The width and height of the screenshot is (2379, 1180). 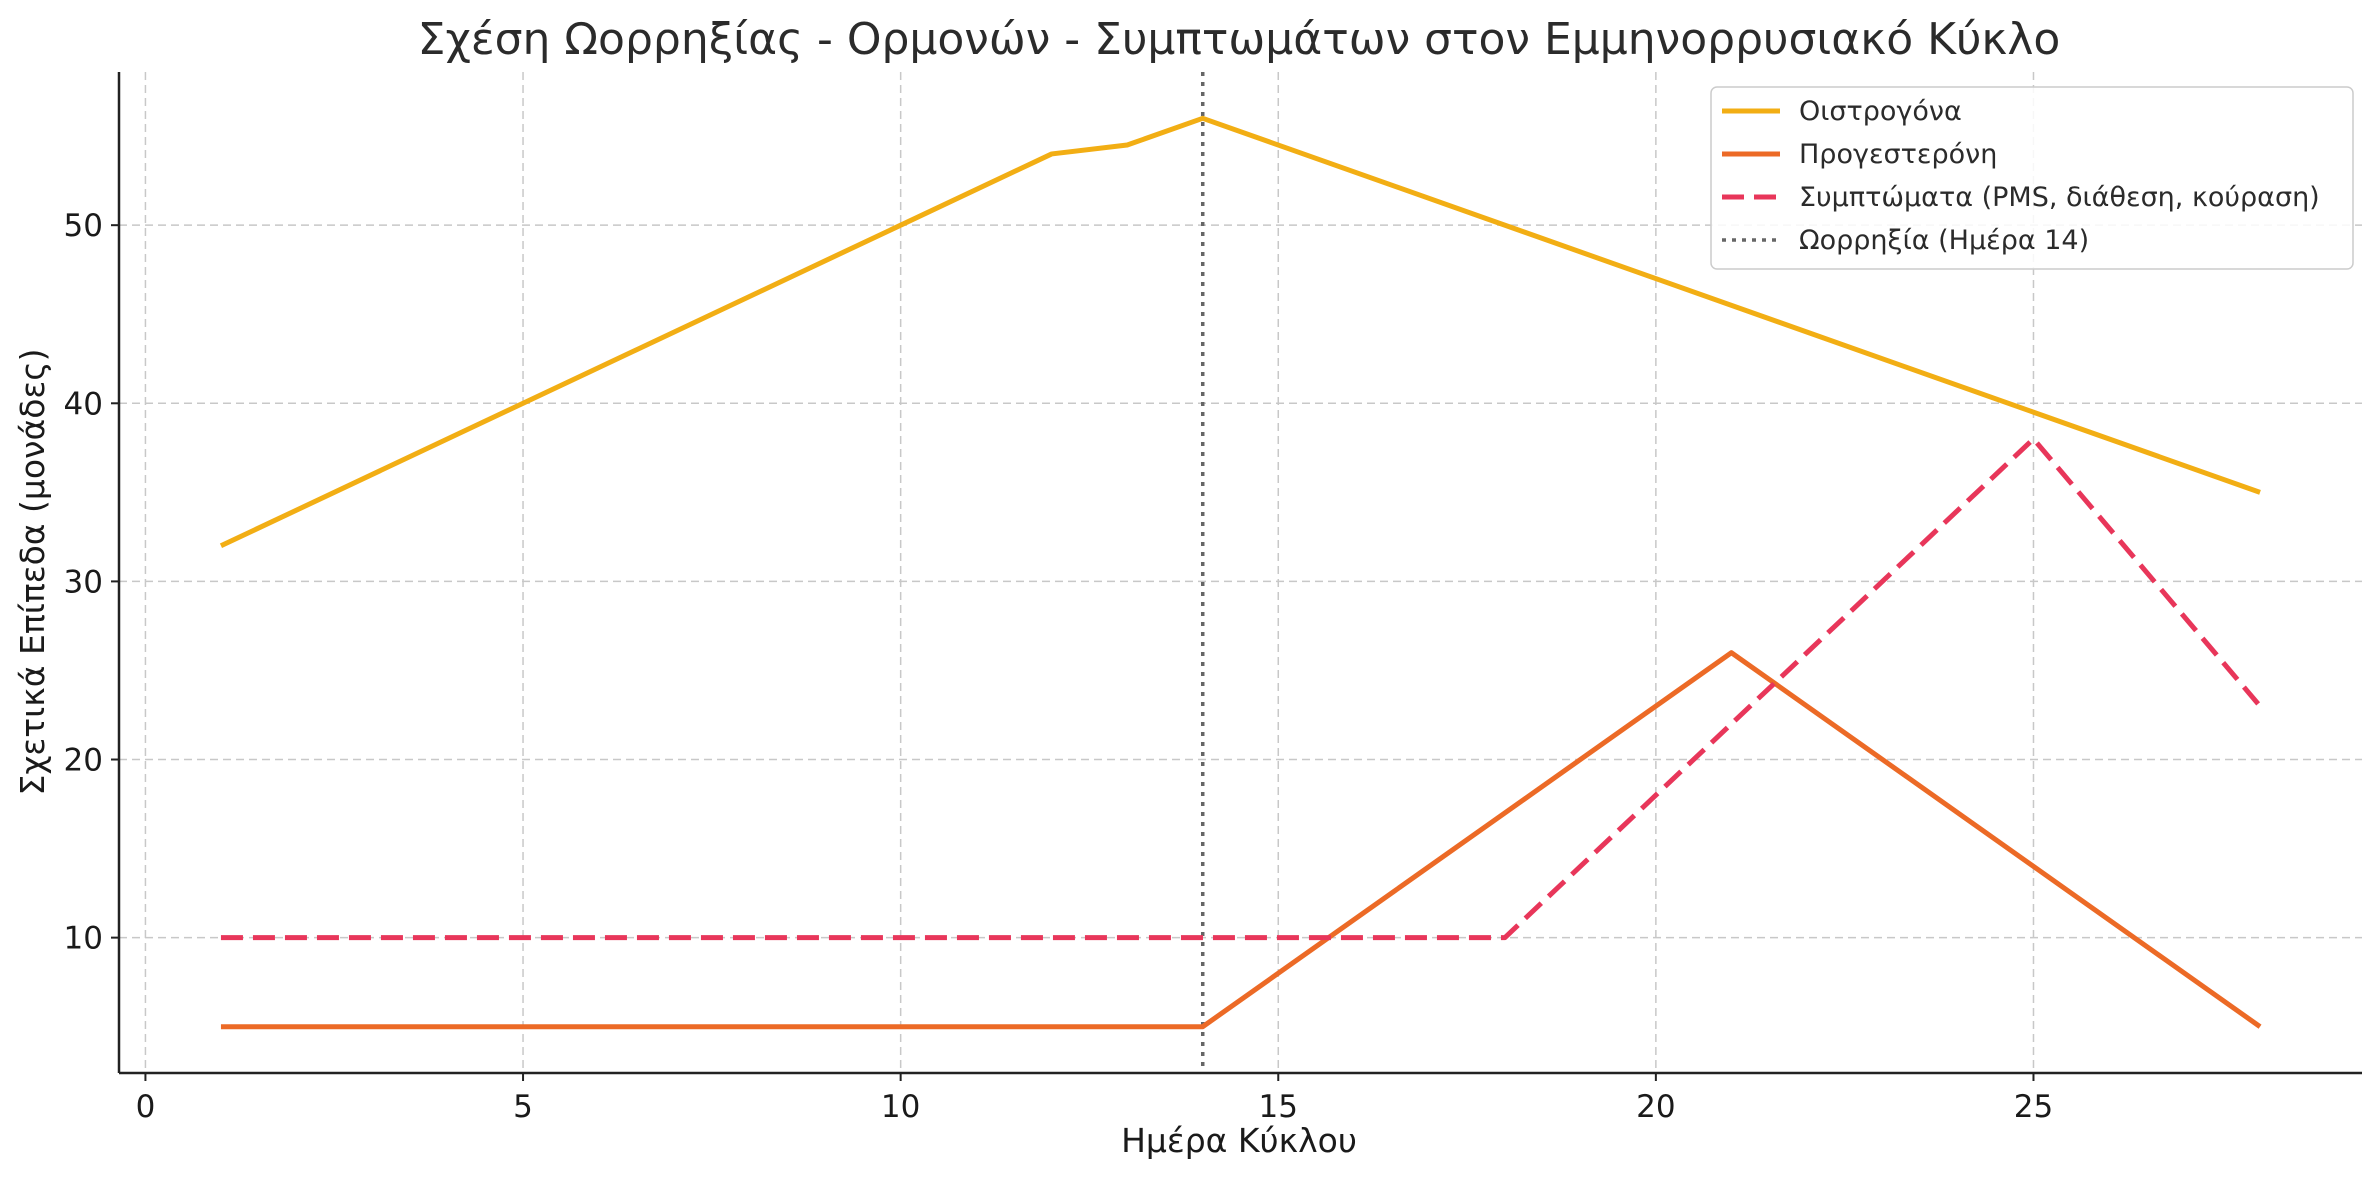 I want to click on legend-entry-estrogen-line: Οιστρογόνα, so click(x=1842, y=111).